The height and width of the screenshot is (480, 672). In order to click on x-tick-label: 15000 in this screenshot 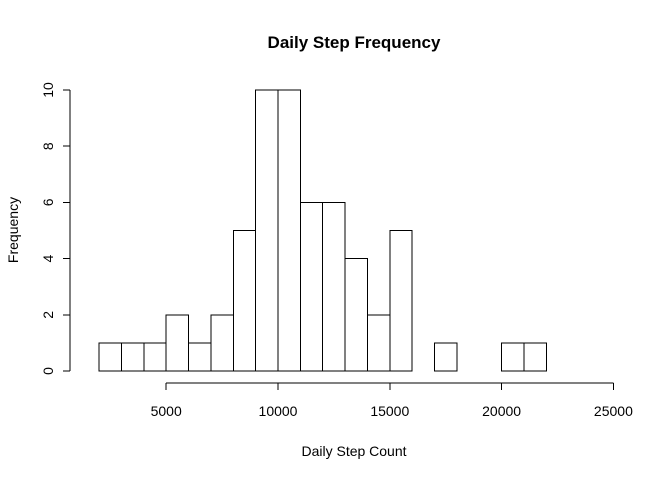, I will do `click(389, 411)`.